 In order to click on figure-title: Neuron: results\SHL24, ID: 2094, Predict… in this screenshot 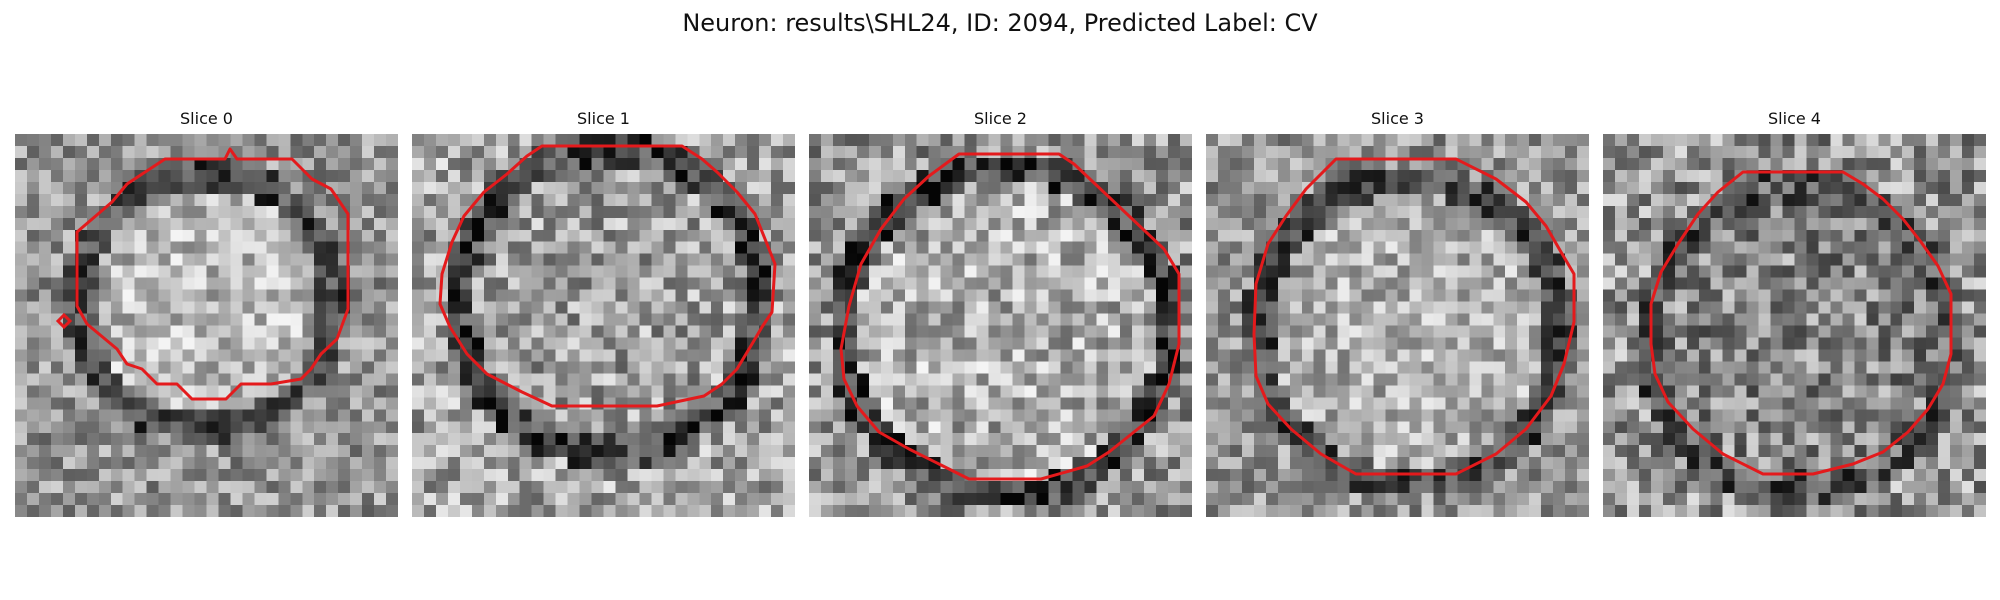, I will do `click(1000, 23)`.